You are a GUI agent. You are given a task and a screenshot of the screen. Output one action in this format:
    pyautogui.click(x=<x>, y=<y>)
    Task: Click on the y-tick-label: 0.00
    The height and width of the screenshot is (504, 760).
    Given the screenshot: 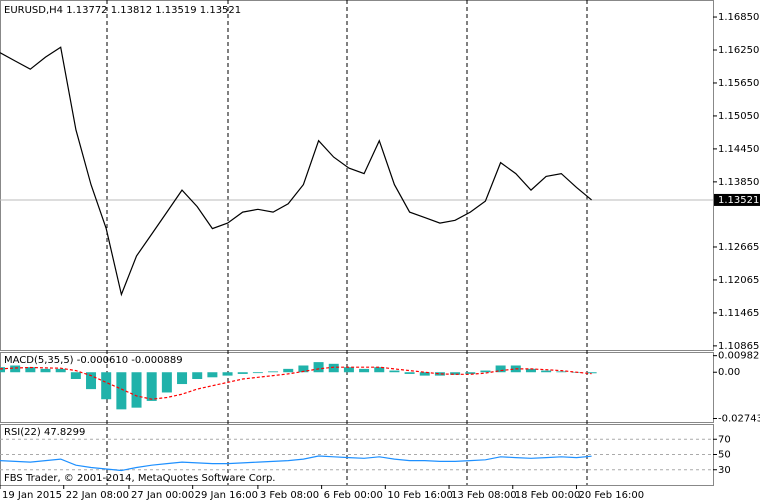 What is the action you would take?
    pyautogui.click(x=729, y=372)
    